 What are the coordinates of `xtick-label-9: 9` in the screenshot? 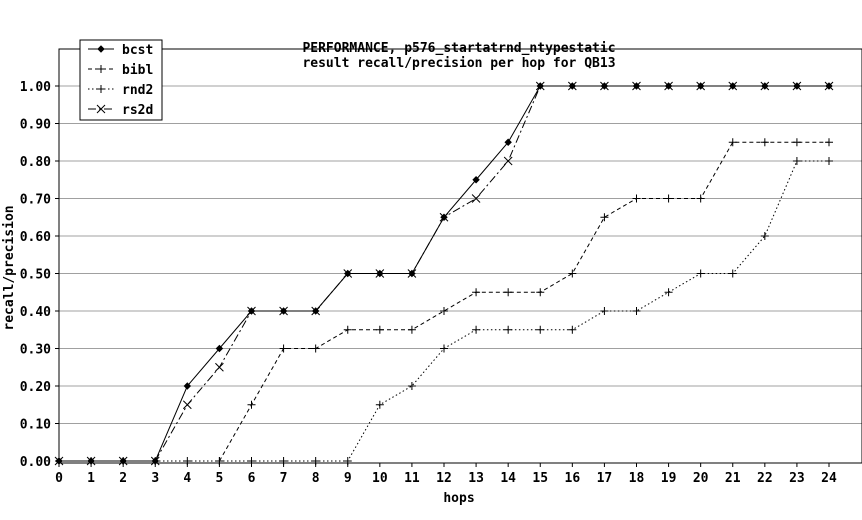 It's located at (348, 478).